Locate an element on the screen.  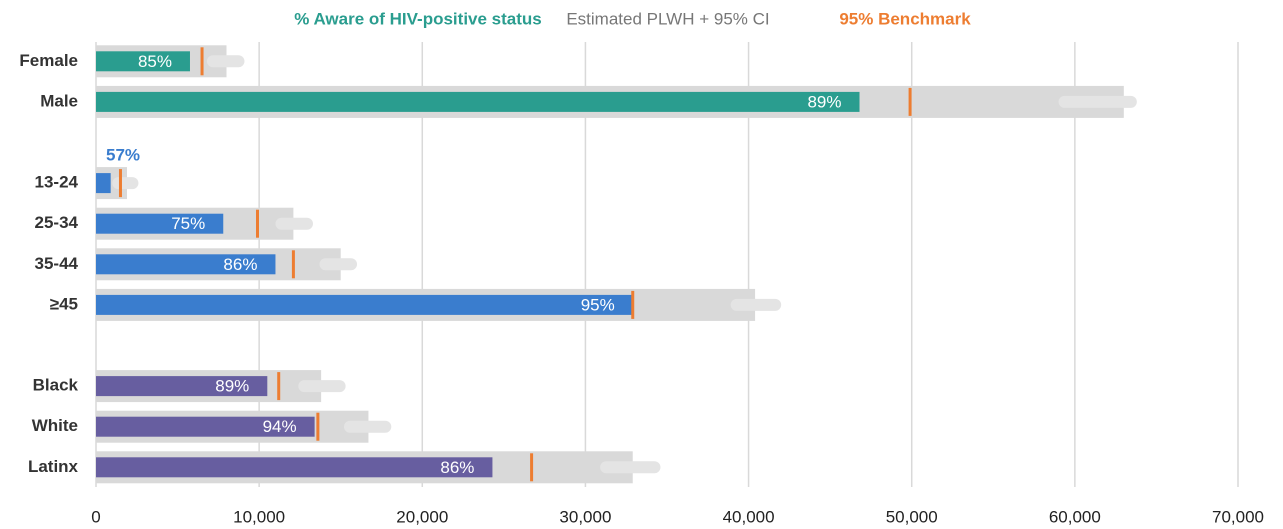
value-label: 57% is located at coordinates (123, 155).